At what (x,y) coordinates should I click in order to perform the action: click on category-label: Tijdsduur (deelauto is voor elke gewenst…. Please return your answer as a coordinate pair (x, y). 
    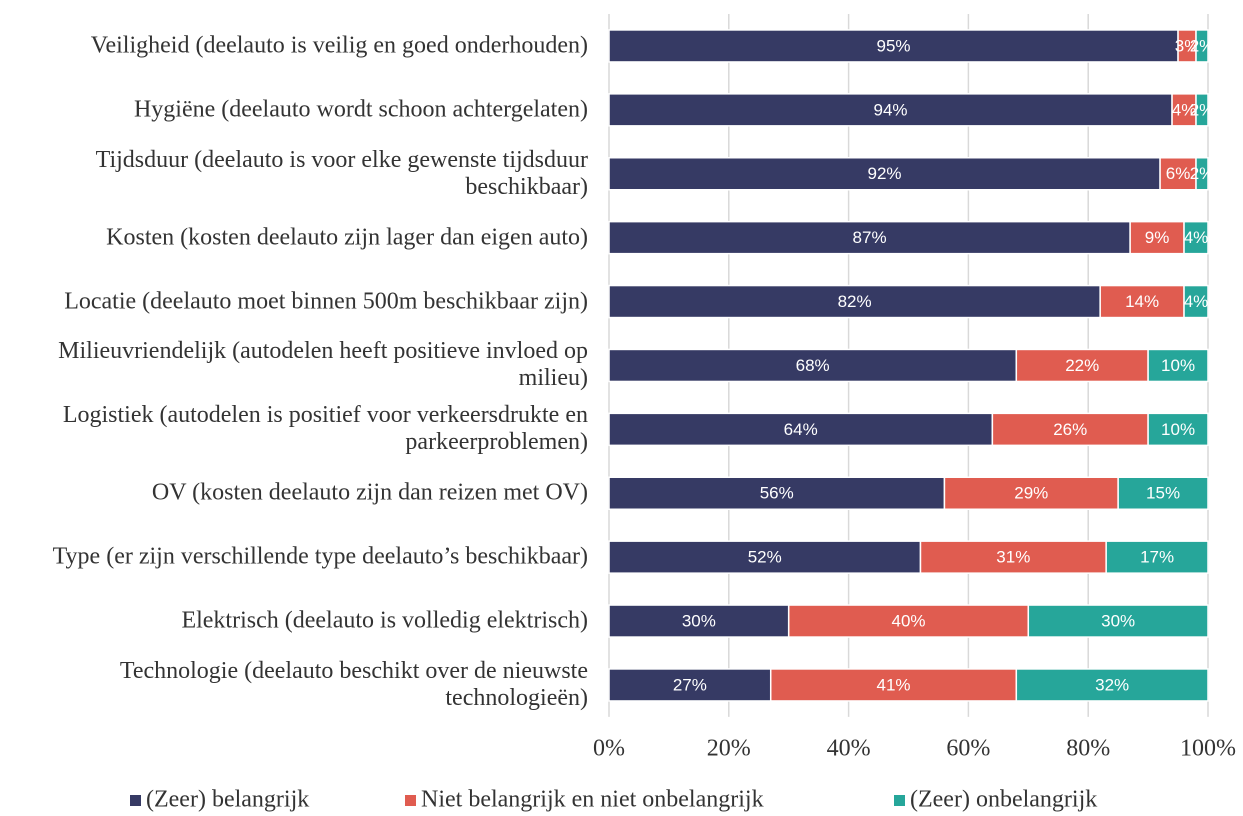
    Looking at the image, I should click on (341, 173).